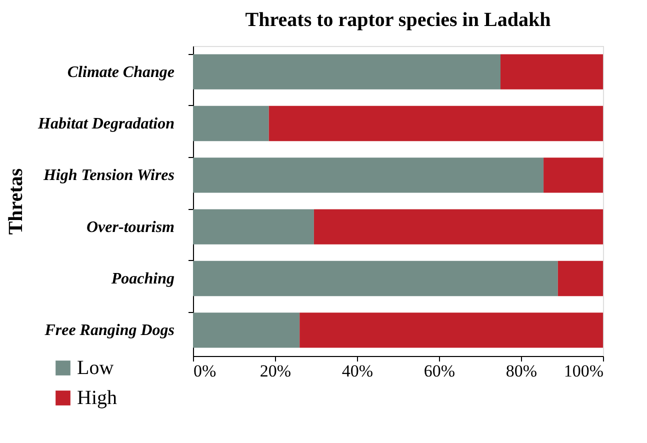  What do you see at coordinates (205, 371) in the screenshot?
I see `x-tick-label: 0%` at bounding box center [205, 371].